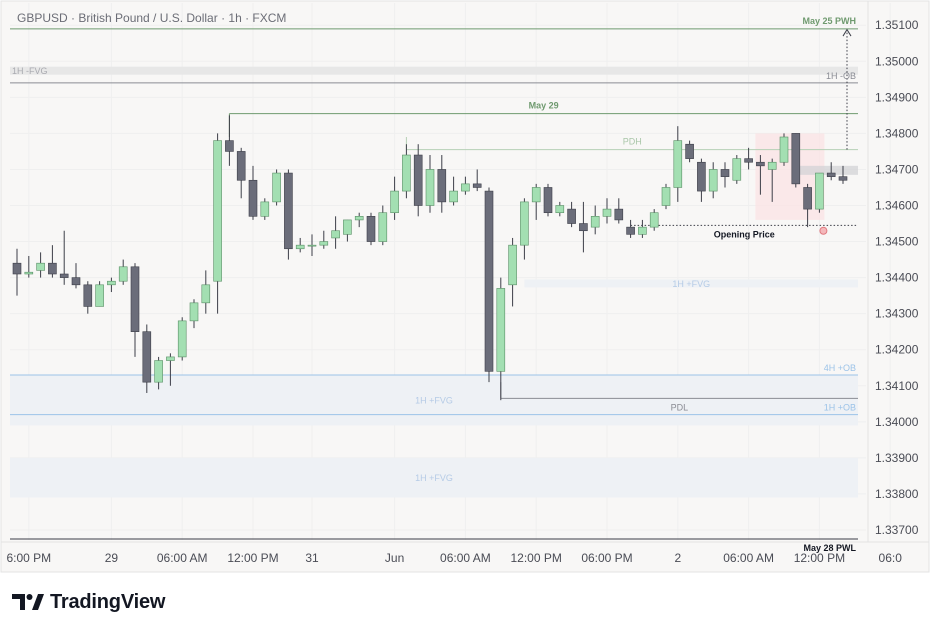 The image size is (939, 632). I want to click on level-label: 4H +OB, so click(840, 368).